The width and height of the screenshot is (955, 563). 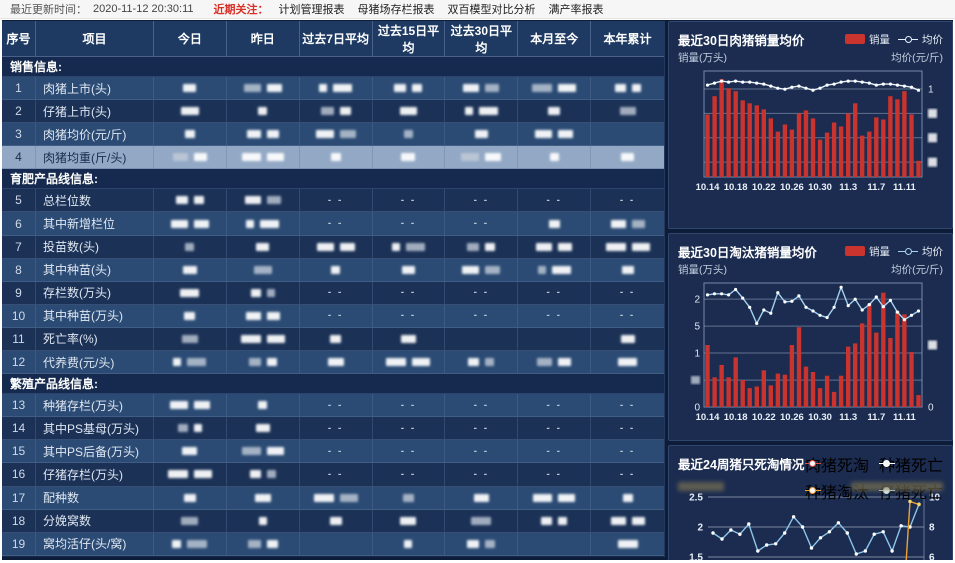 I want to click on svg-text: 0, so click(x=931, y=408).